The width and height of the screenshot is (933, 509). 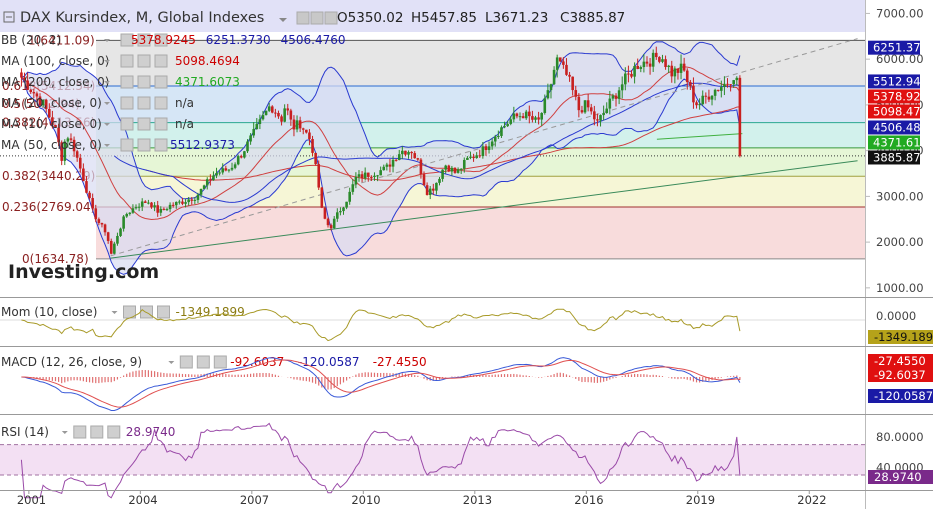 What do you see at coordinates (184, 124) in the screenshot?
I see `indicator-value-4-0: n/a` at bounding box center [184, 124].